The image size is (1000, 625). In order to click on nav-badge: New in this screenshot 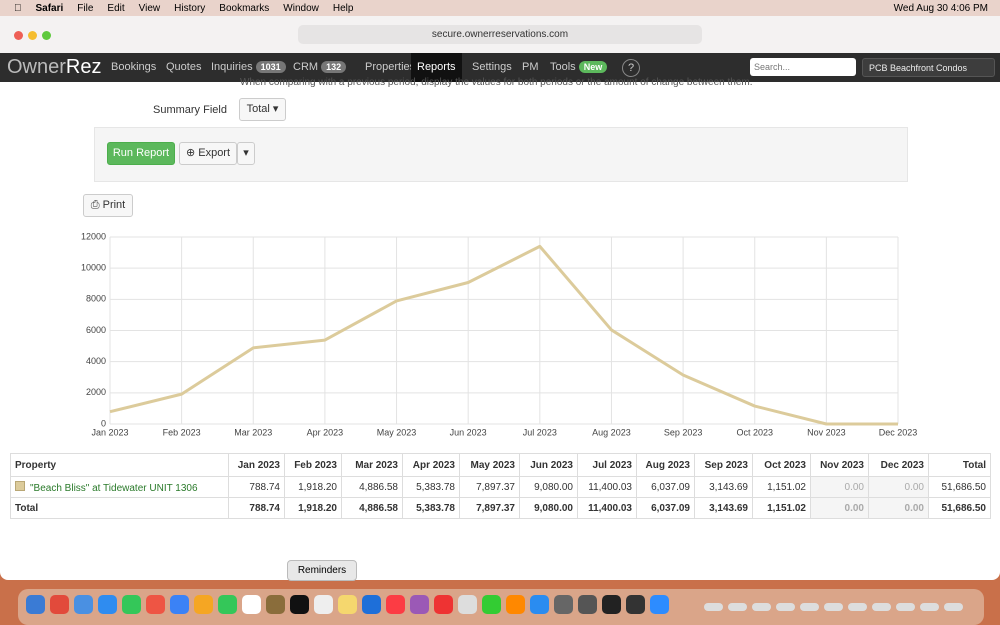, I will do `click(593, 67)`.